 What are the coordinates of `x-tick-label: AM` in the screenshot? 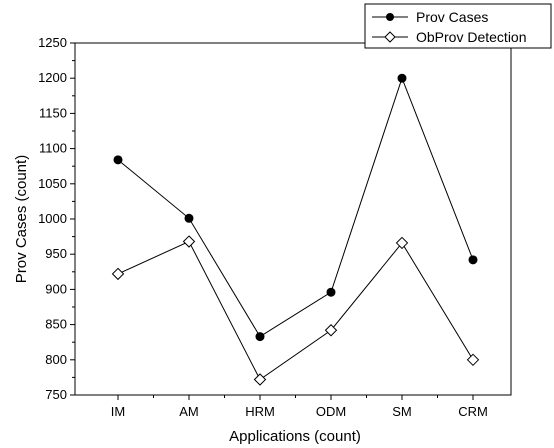 It's located at (189, 411).